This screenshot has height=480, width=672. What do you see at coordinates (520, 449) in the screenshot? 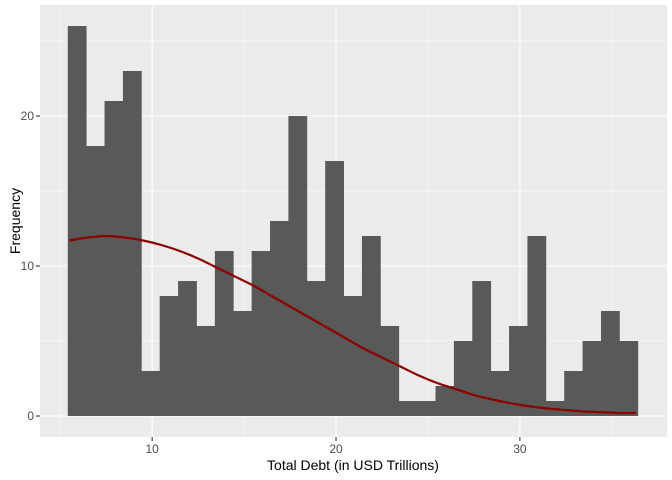
I see `x-tick-label: 30` at bounding box center [520, 449].